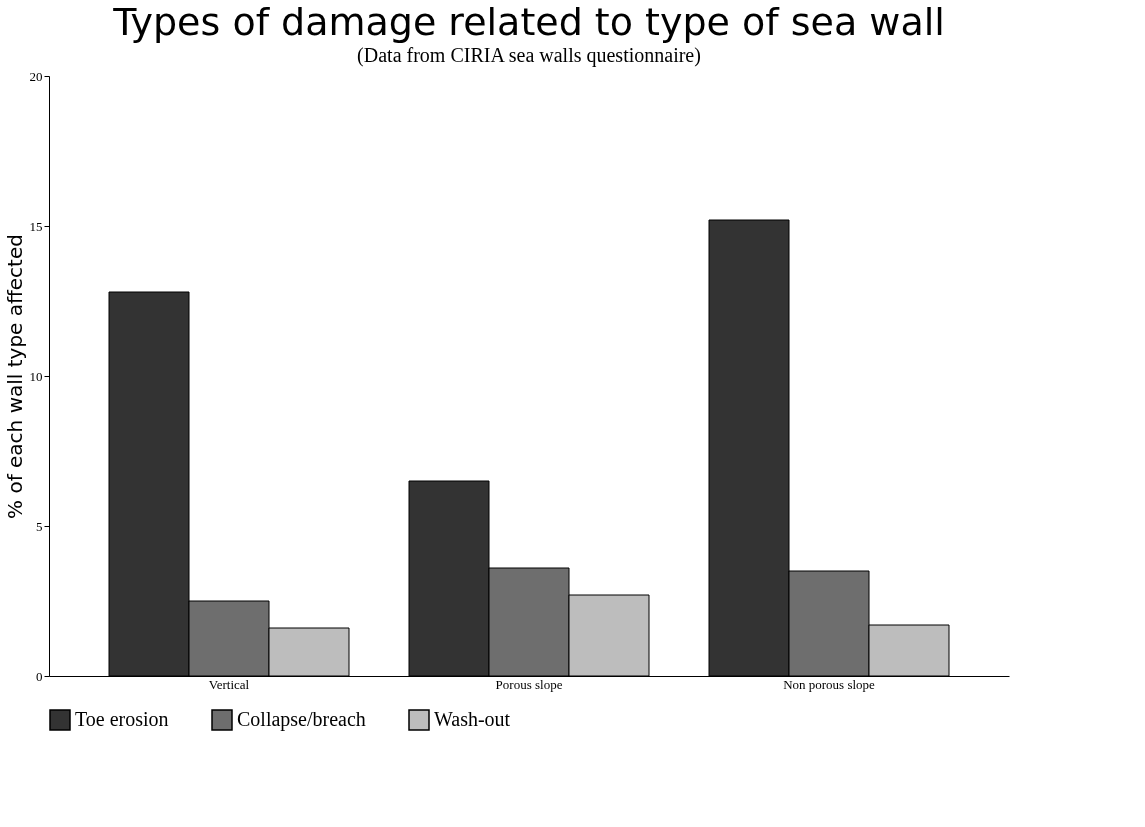 This screenshot has height=827, width=1145. Describe the element at coordinates (529, 55) in the screenshot. I see `chart-subtitle: (Data from CIRIA sea walls questionnaire)` at that location.